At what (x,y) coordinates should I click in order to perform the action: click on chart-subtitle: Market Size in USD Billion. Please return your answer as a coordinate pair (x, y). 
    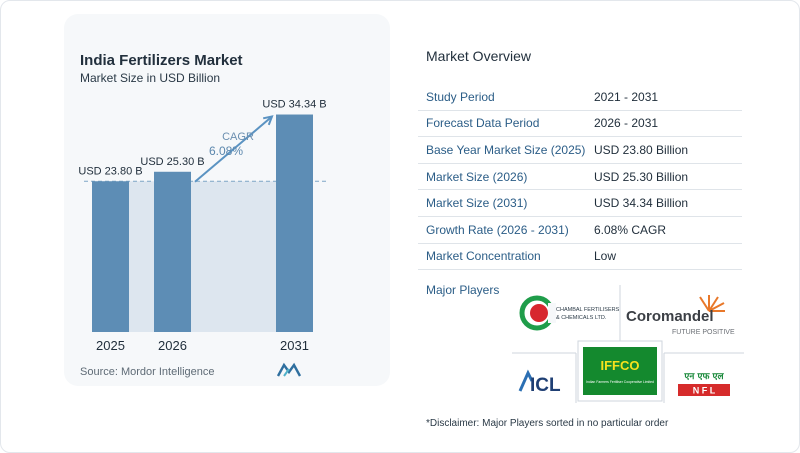
    Looking at the image, I should click on (150, 78).